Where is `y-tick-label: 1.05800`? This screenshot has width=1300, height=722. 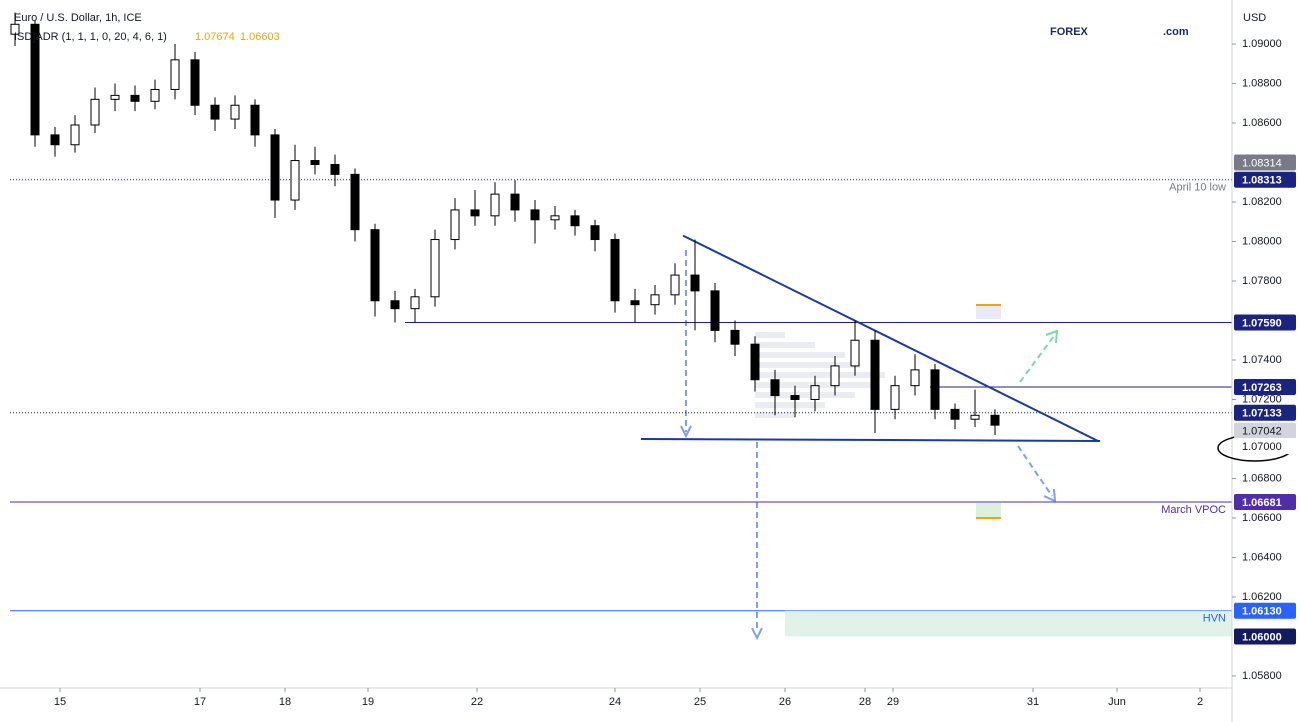 y-tick-label: 1.05800 is located at coordinates (1262, 676).